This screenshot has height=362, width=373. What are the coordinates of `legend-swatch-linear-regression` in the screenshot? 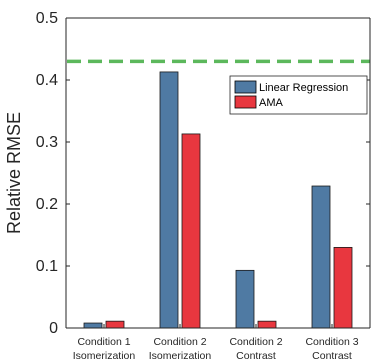 It's located at (245, 87).